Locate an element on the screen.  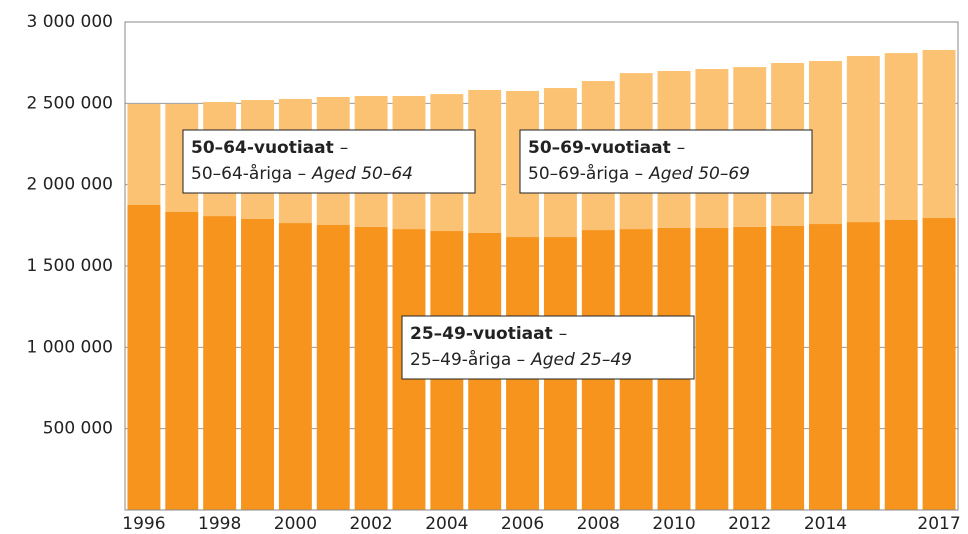
x-tick-label: 1998 is located at coordinates (219, 524).